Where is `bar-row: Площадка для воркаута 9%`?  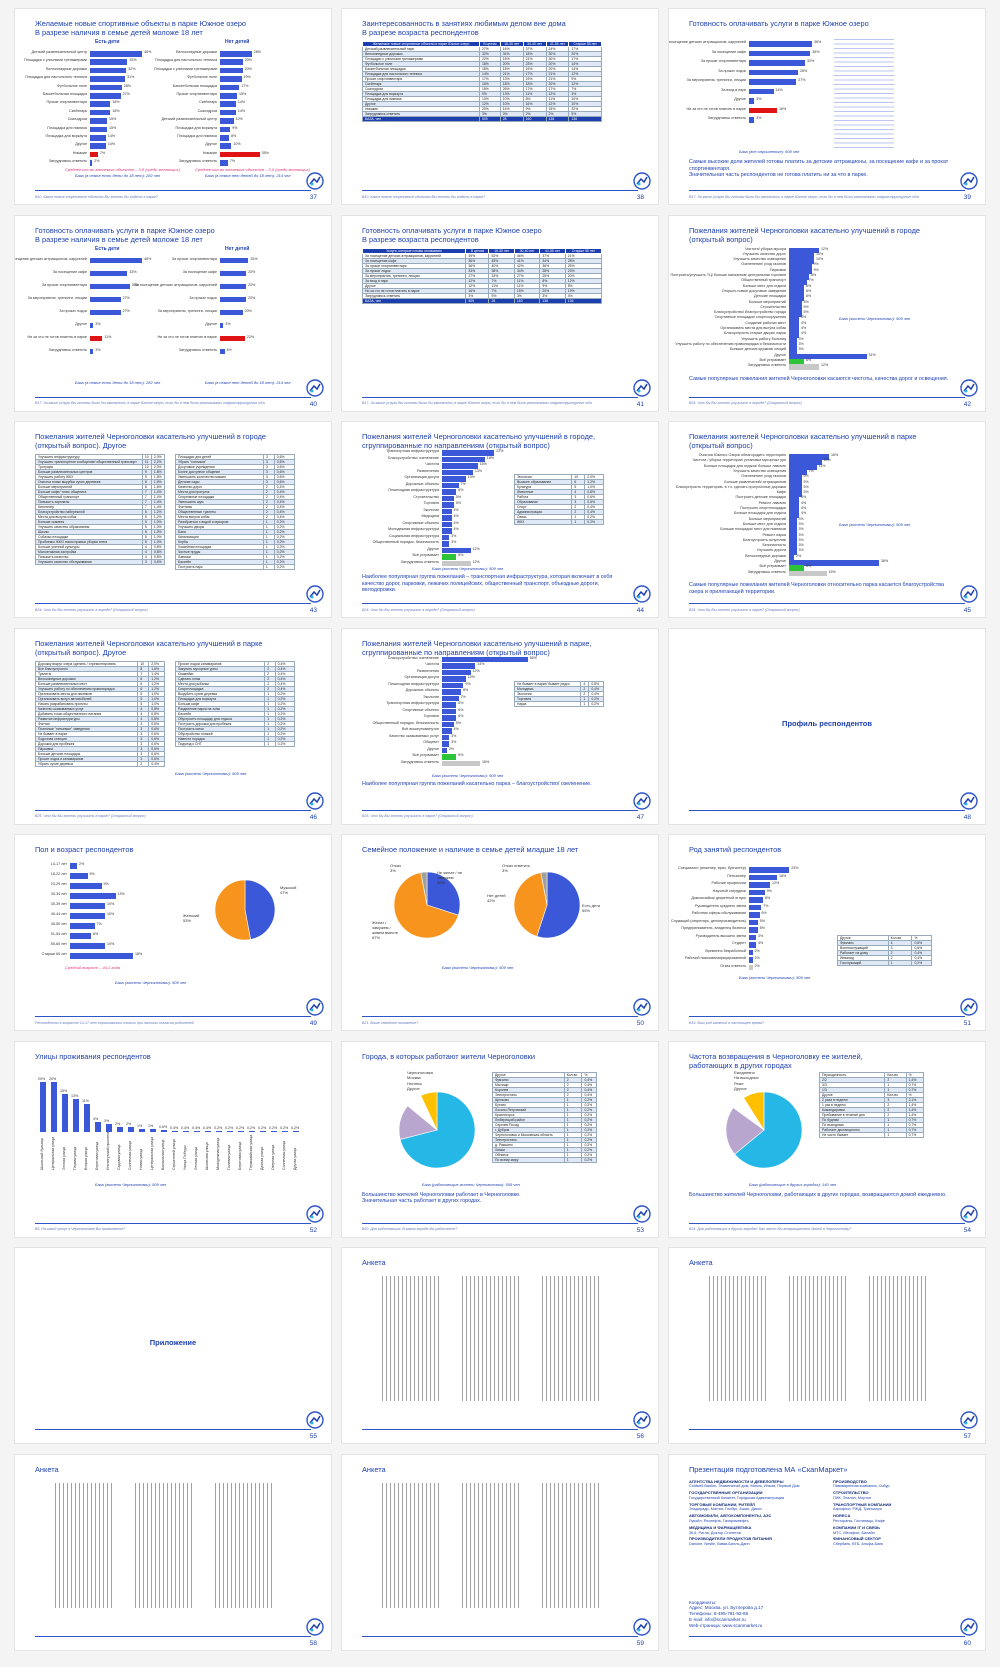 bar-row: Площадка для воркаута 9% is located at coordinates (232, 129).